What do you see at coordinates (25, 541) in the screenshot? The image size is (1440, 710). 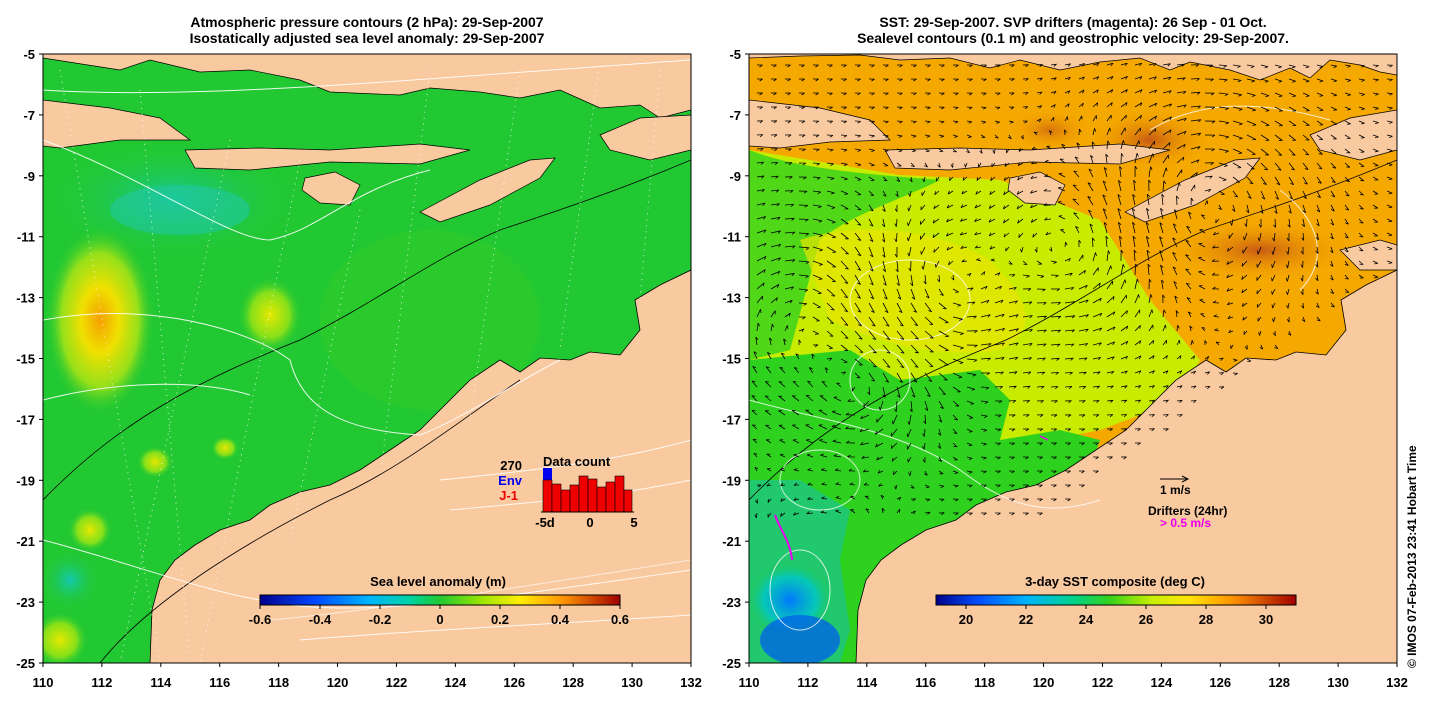 I see `left-lat-tick-label: -21` at bounding box center [25, 541].